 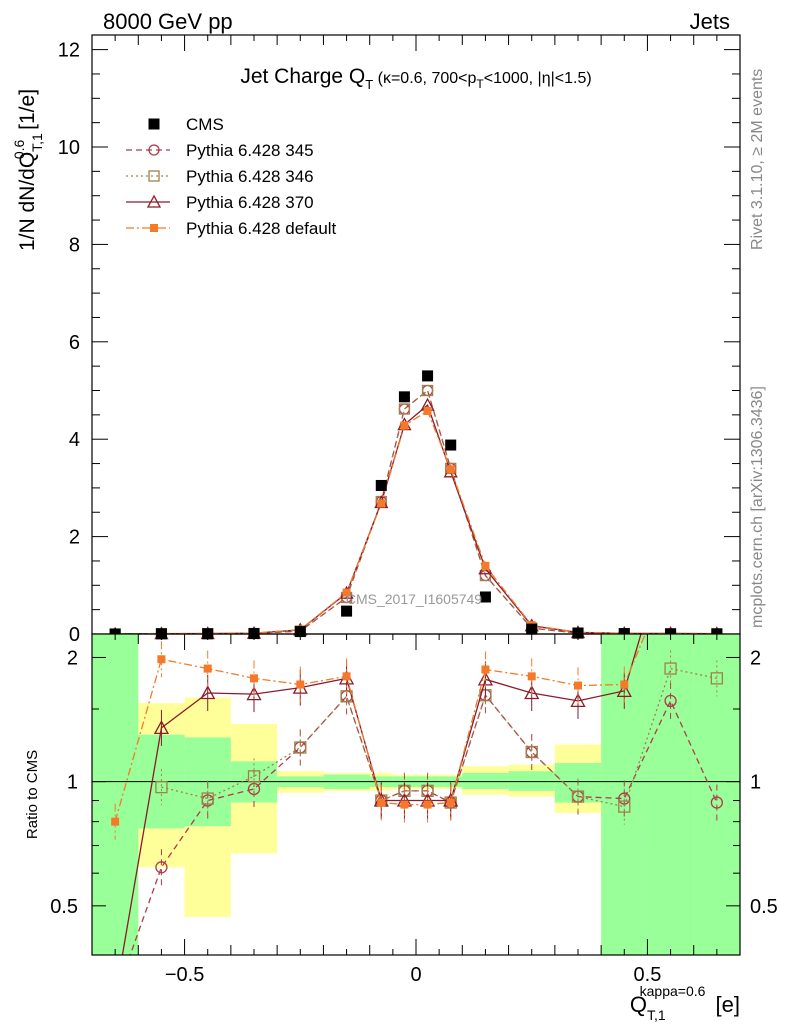 What do you see at coordinates (755, 658) in the screenshot?
I see `ratio-ytick-label-right: 2` at bounding box center [755, 658].